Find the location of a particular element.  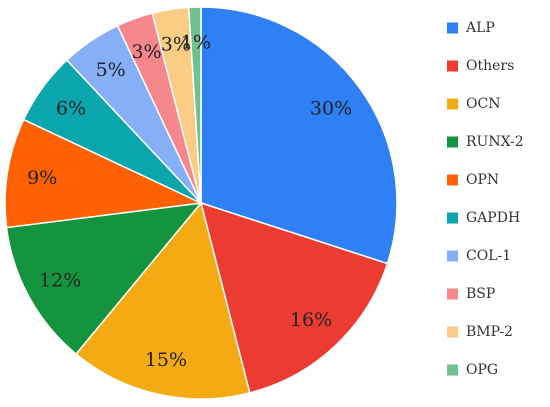

pie-slice-opg is located at coordinates (194, 105).